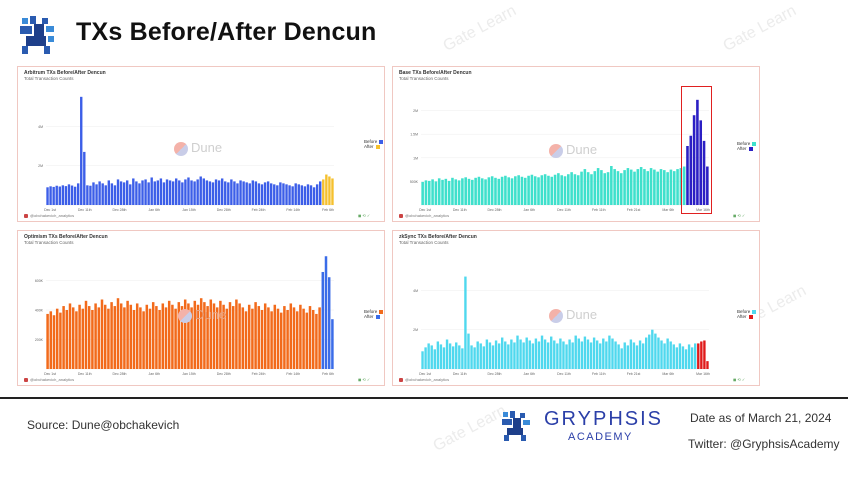 The width and height of the screenshot is (860, 484). I want to click on page-title: TXs Before/After Dencun, so click(226, 32).